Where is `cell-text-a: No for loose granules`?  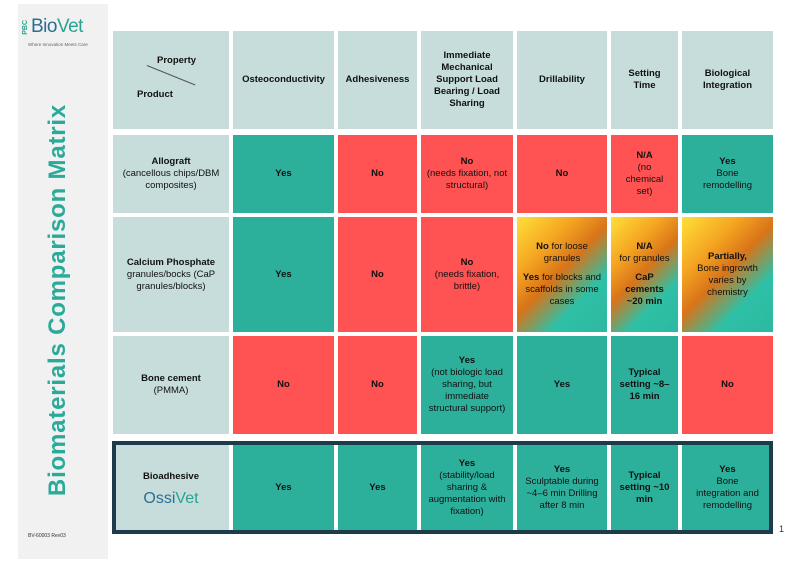 cell-text-a: No for loose granules is located at coordinates (562, 253).